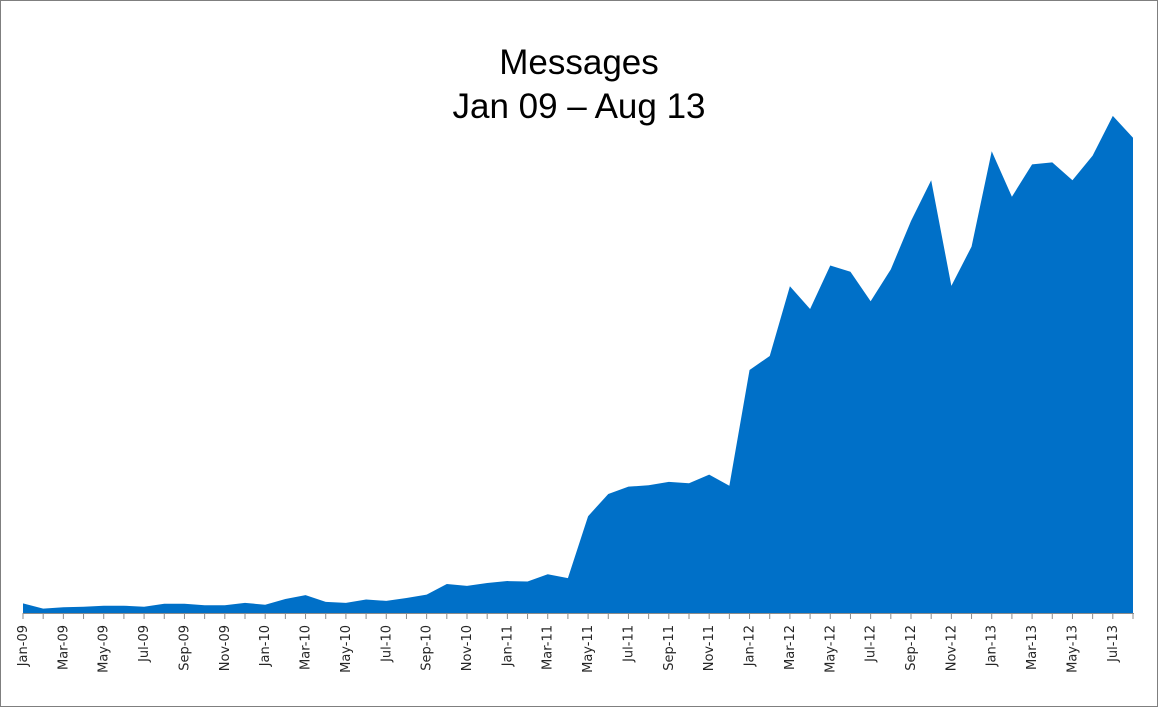  What do you see at coordinates (750, 646) in the screenshot?
I see `x-tick-label: Jan-12` at bounding box center [750, 646].